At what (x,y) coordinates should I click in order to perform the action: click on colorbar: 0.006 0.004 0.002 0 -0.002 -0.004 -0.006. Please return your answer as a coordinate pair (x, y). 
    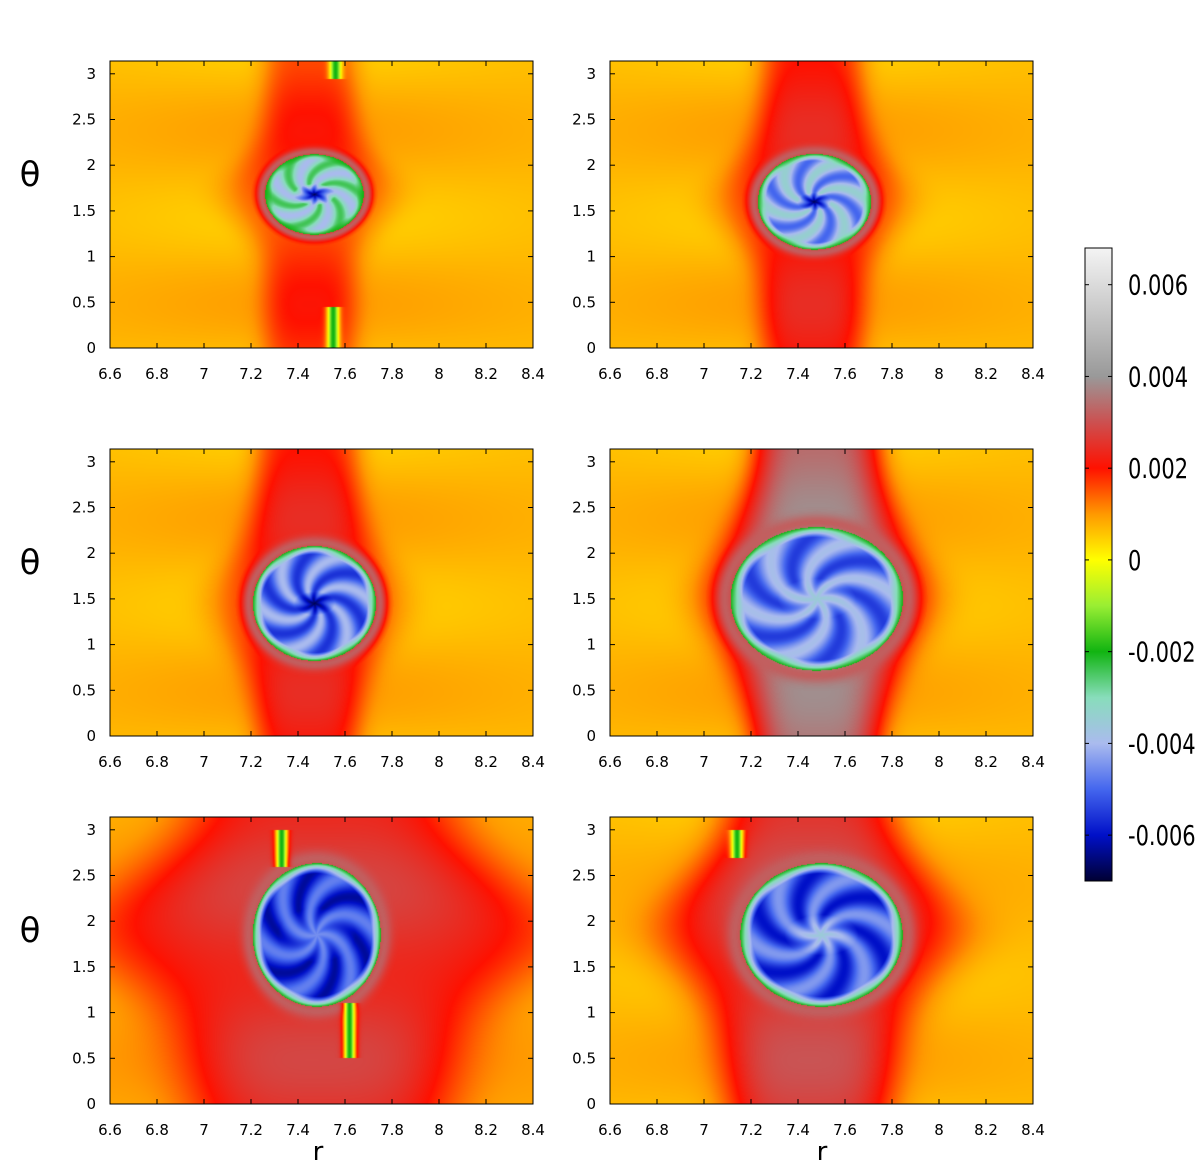
    Looking at the image, I should click on (1140, 564).